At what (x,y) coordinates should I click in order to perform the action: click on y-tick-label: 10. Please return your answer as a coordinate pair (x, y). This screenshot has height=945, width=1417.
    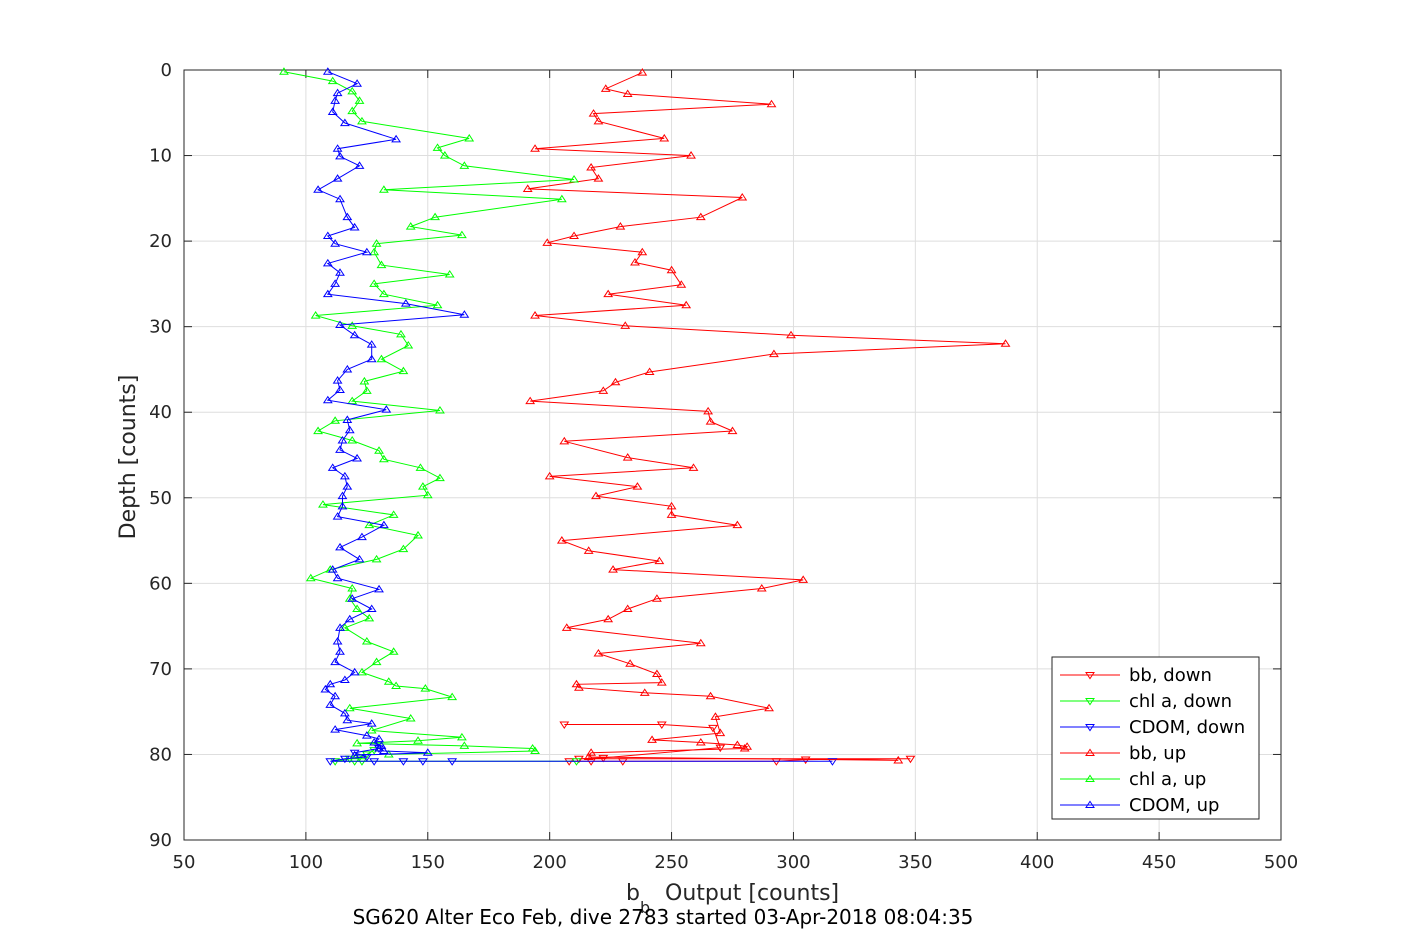
    Looking at the image, I should click on (160, 156).